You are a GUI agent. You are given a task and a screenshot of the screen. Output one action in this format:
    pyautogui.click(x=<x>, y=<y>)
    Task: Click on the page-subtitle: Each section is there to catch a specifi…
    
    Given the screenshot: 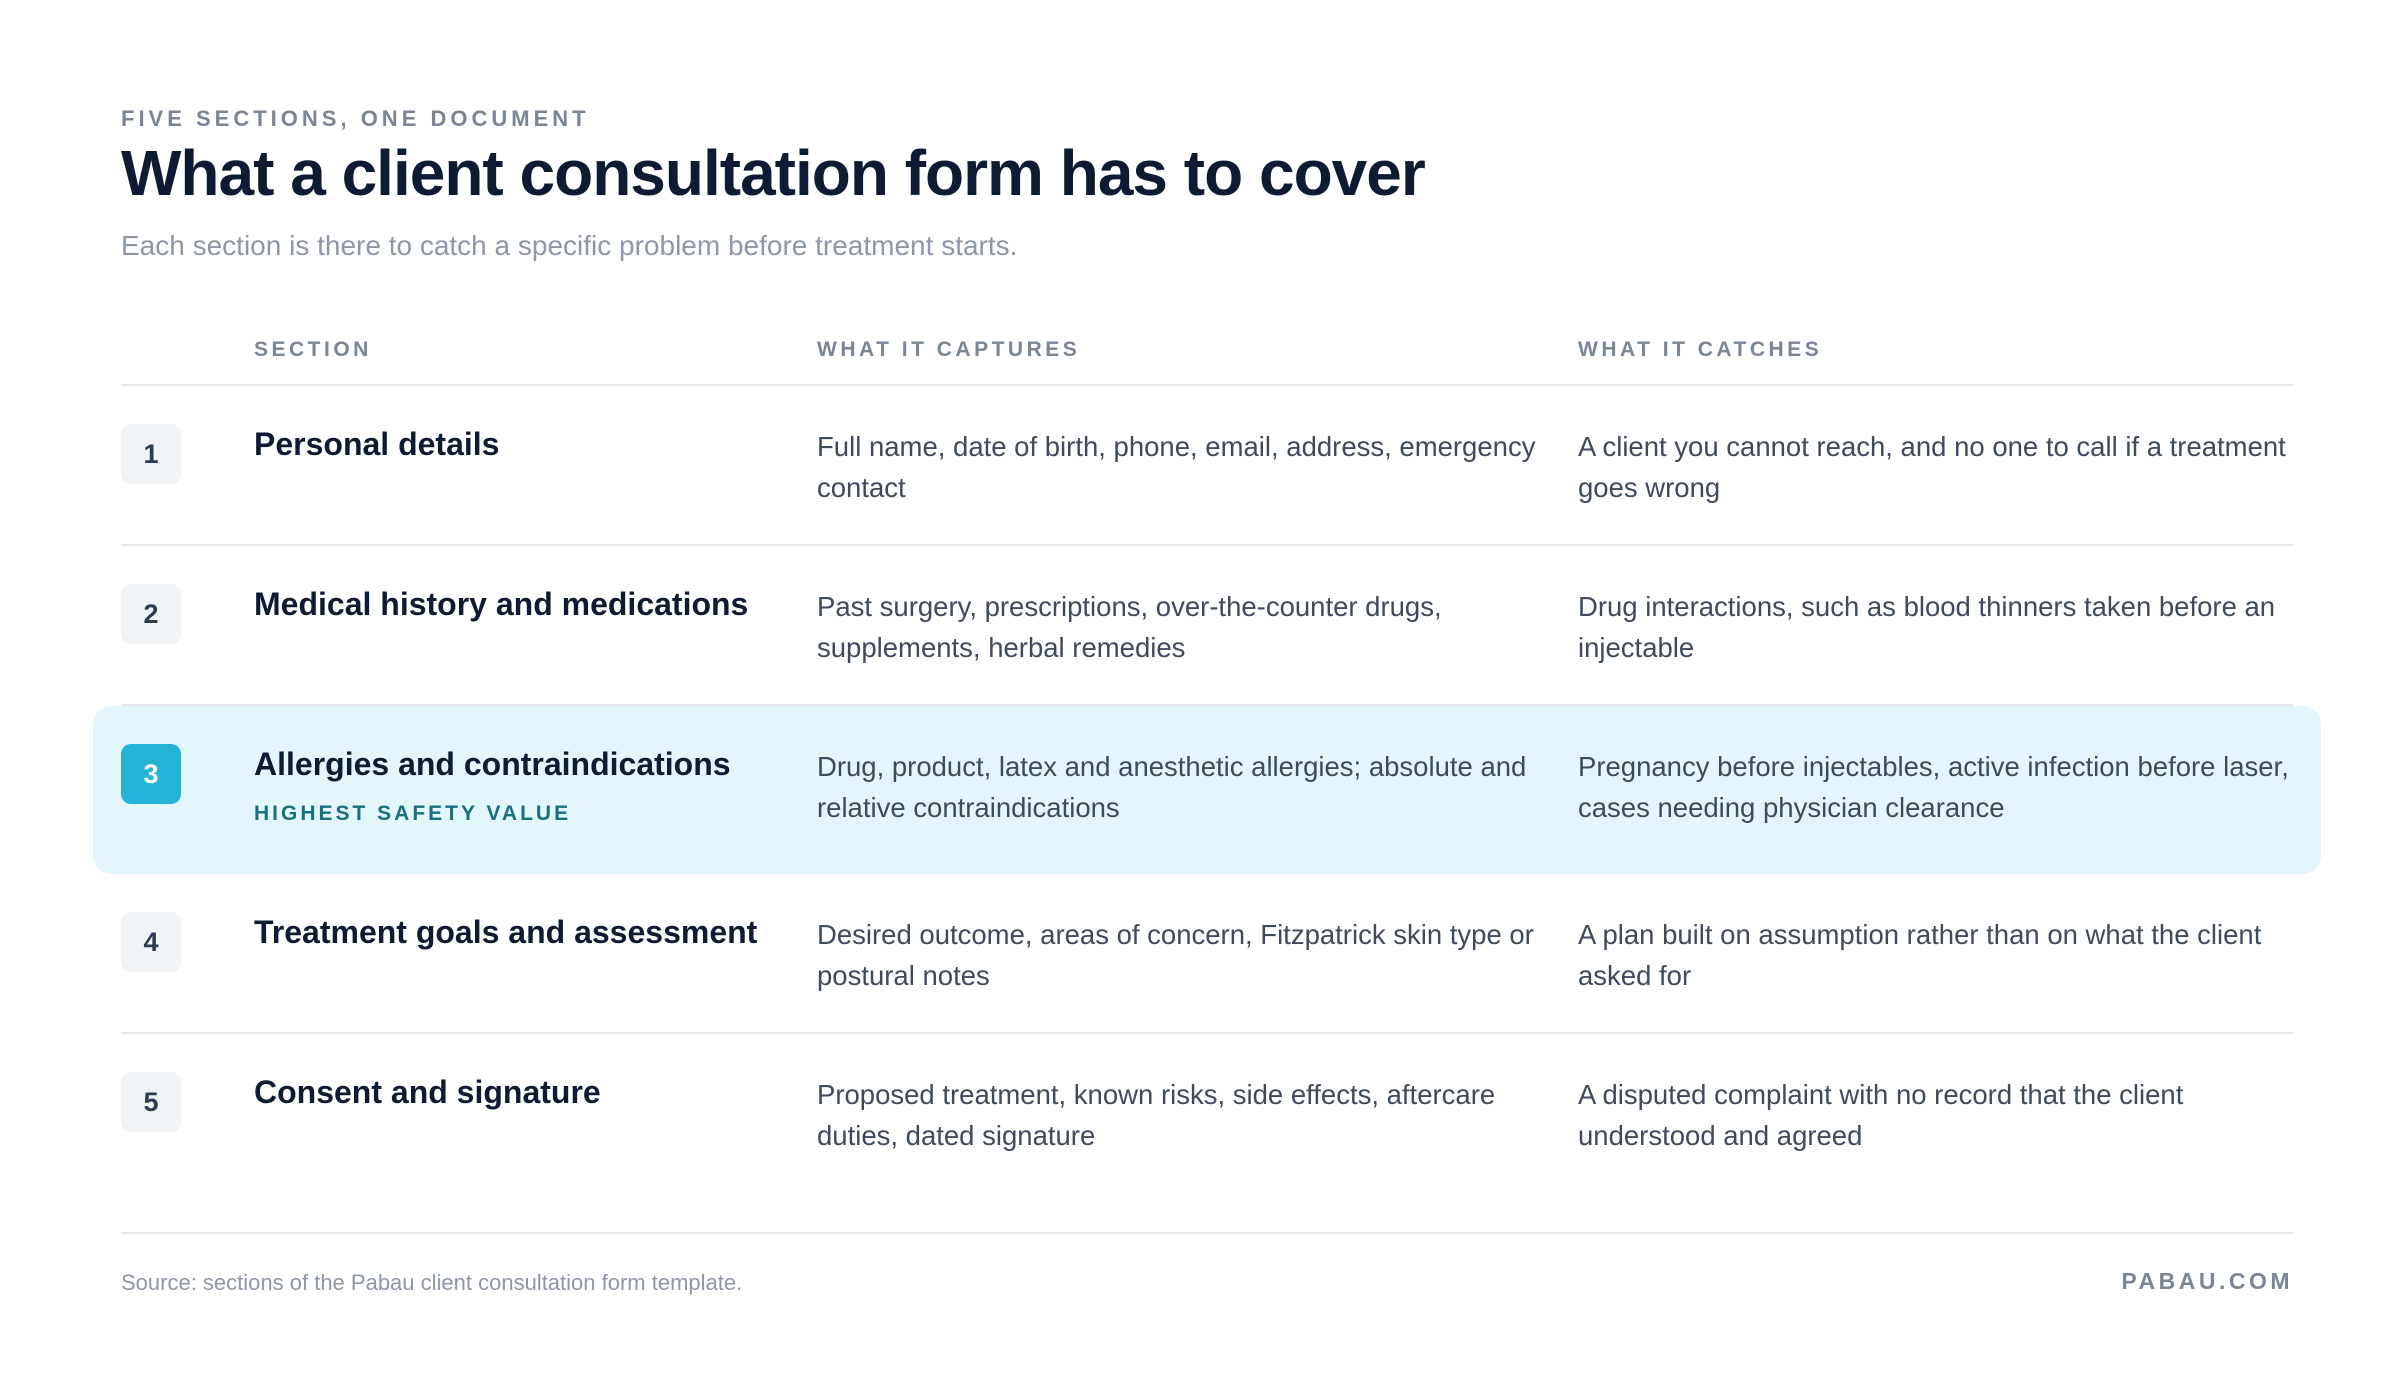 What is the action you would take?
    pyautogui.click(x=569, y=245)
    